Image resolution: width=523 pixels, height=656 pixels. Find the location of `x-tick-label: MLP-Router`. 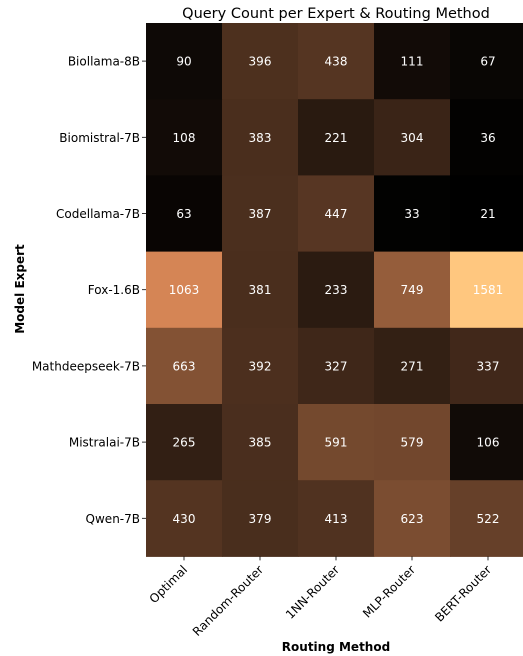

x-tick-label: MLP-Router is located at coordinates (389, 592).